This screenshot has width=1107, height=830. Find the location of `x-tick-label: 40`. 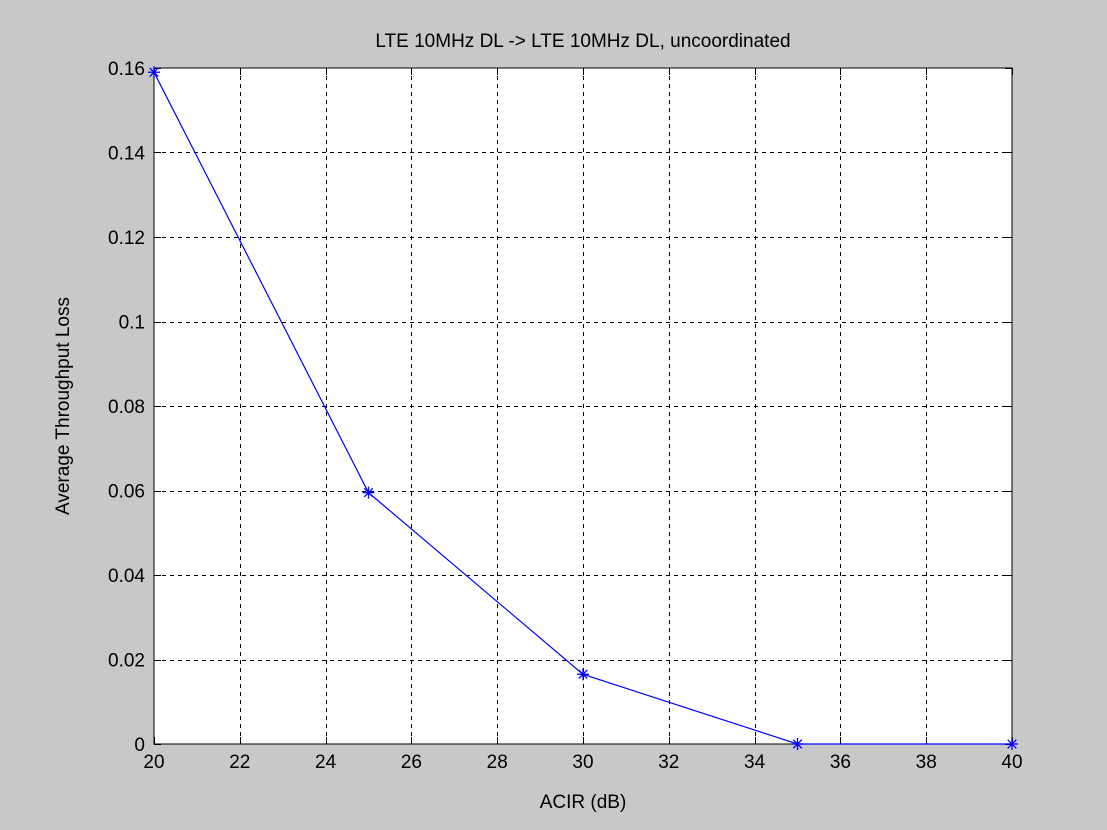

x-tick-label: 40 is located at coordinates (1011, 762).